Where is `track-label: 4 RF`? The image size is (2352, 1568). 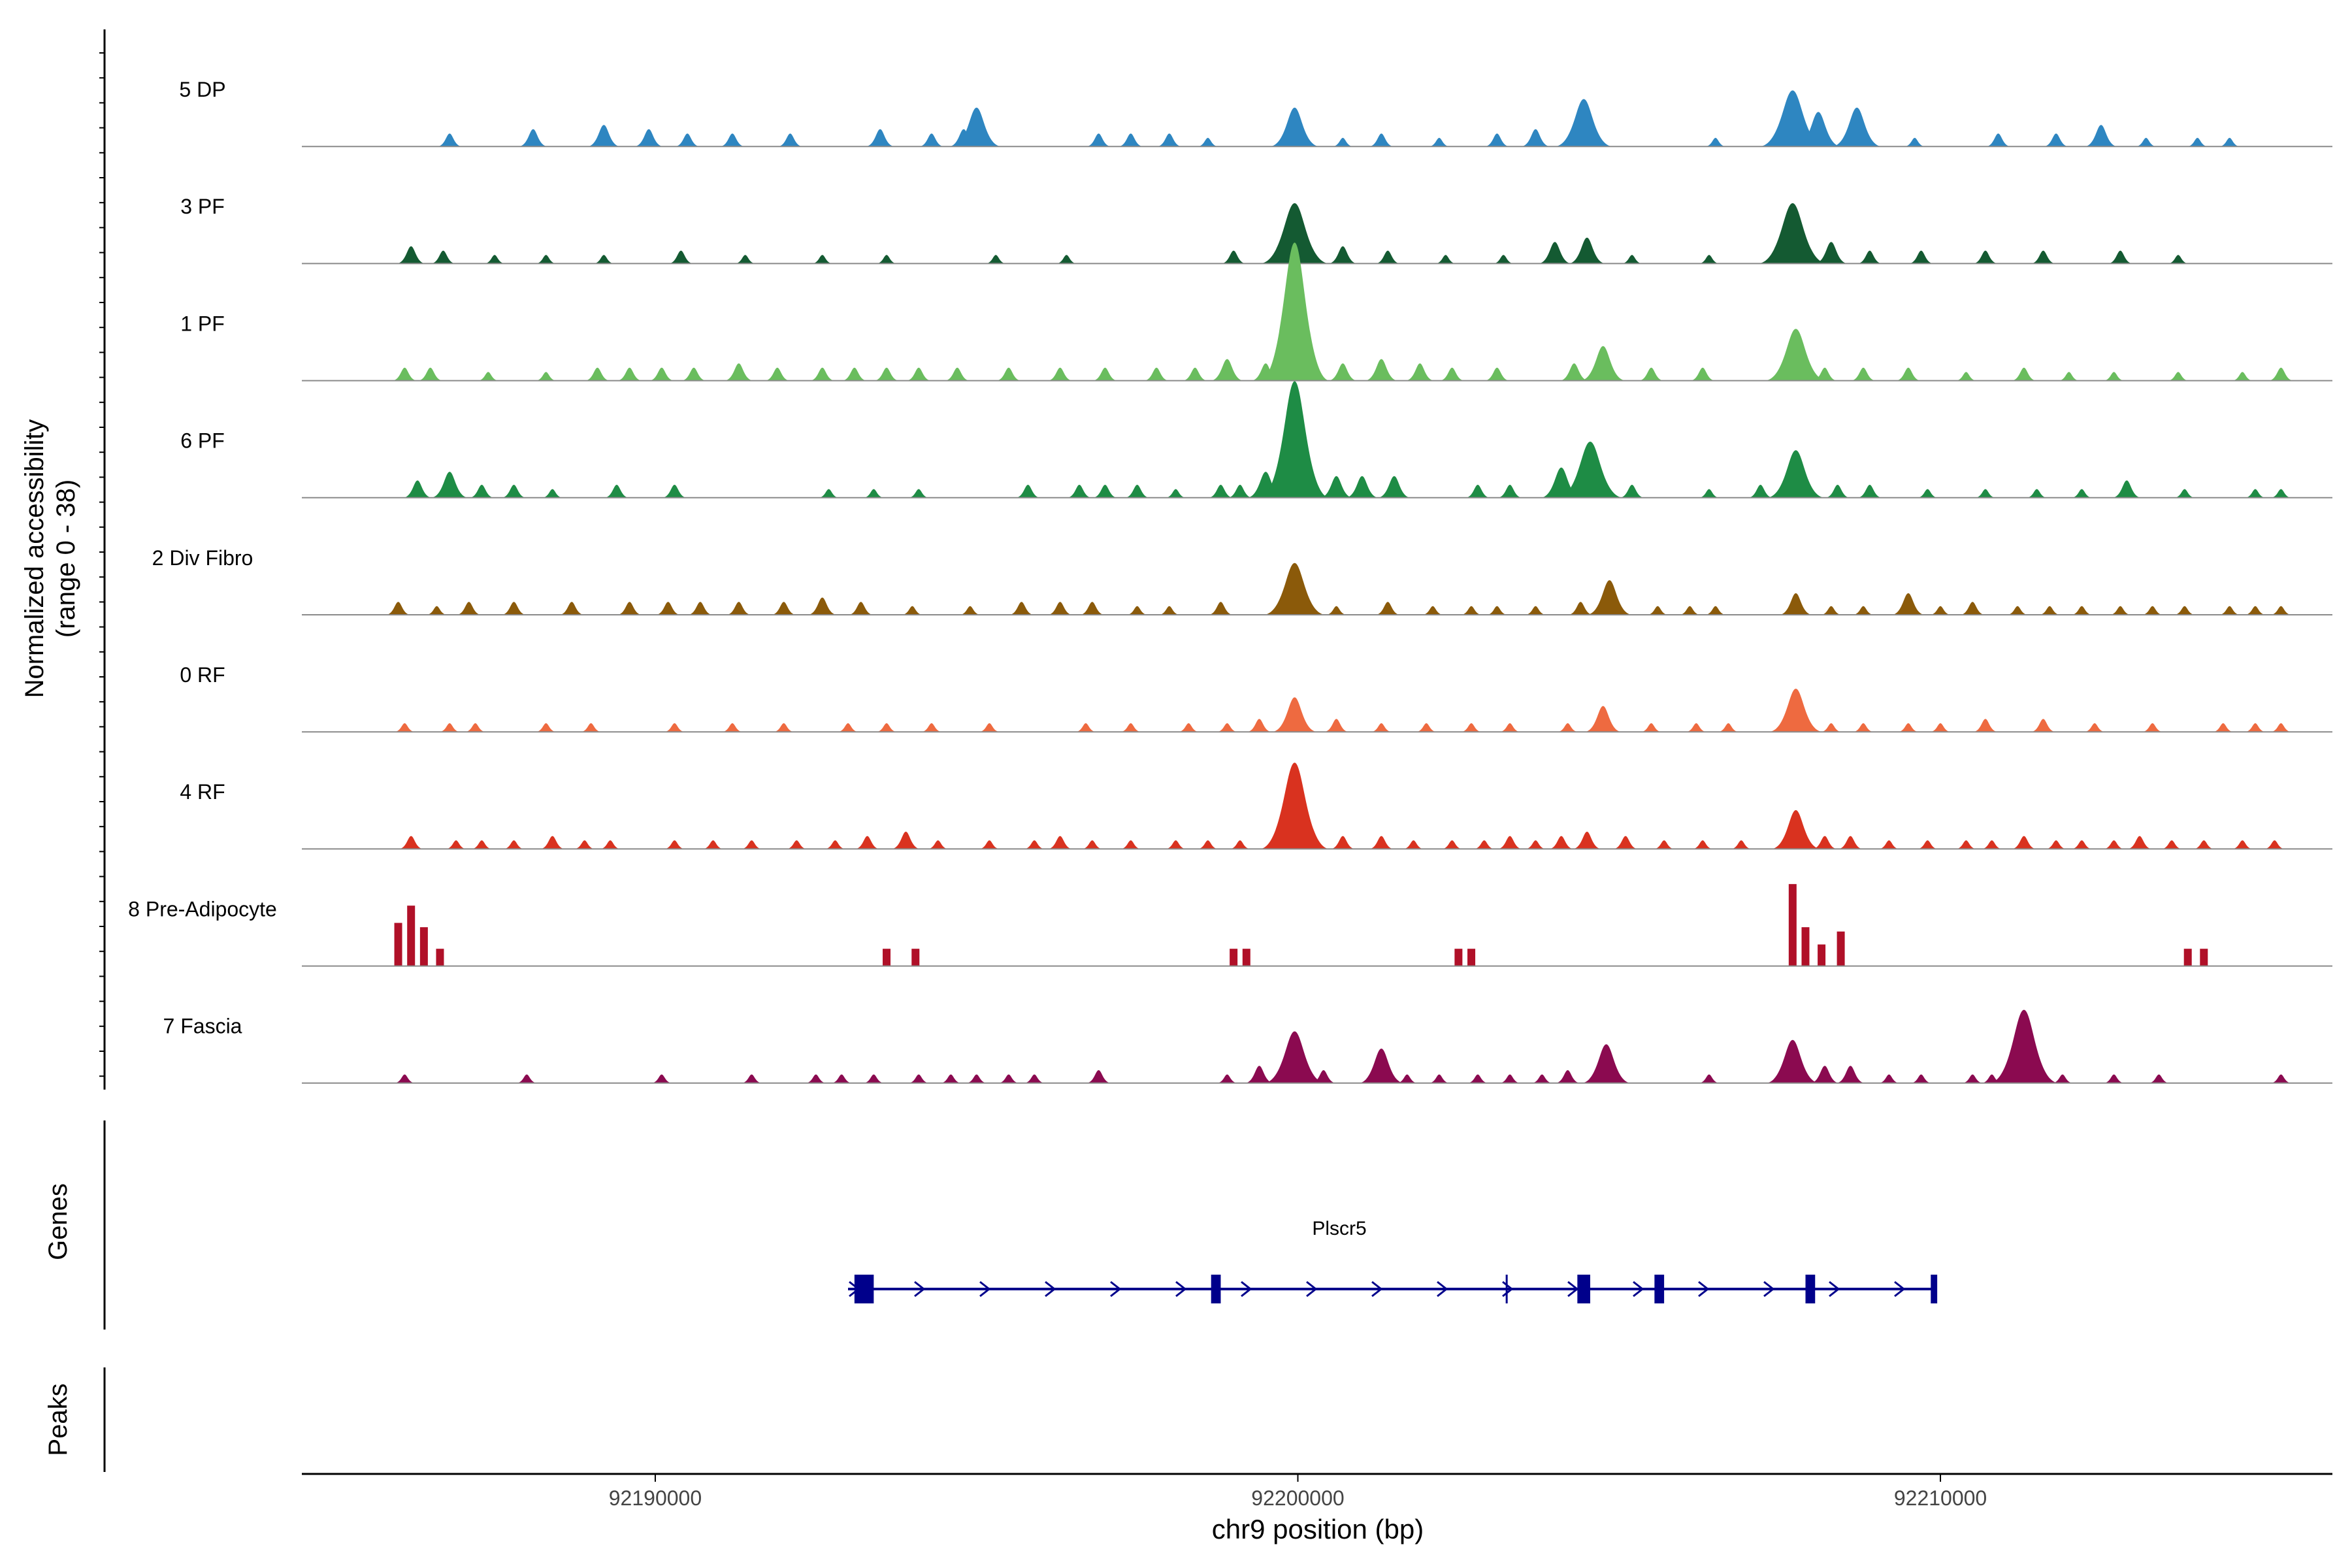 track-label: 4 RF is located at coordinates (202, 792).